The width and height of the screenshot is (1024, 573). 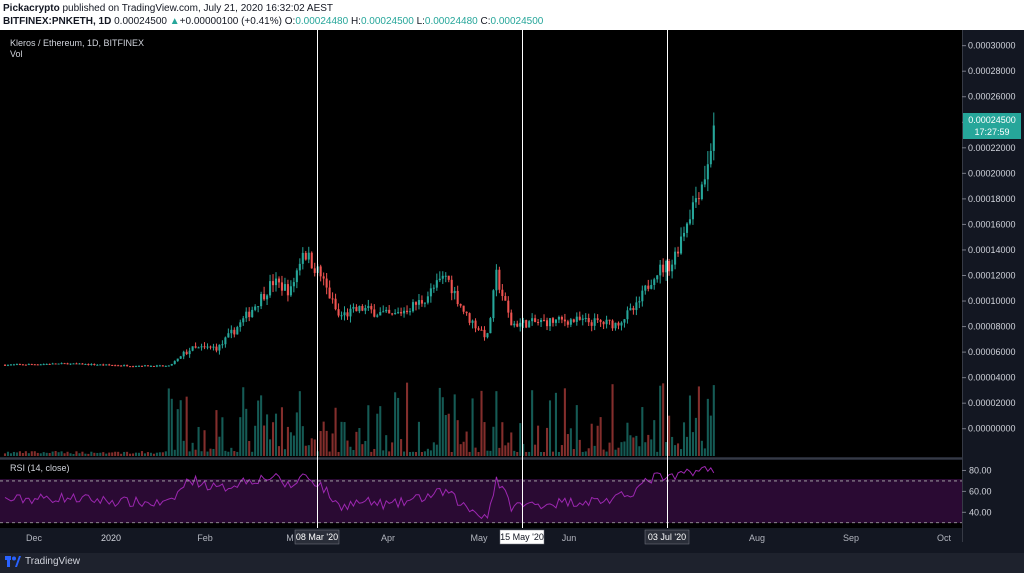 I want to click on last-price: 0.00024500, so click(x=140, y=21).